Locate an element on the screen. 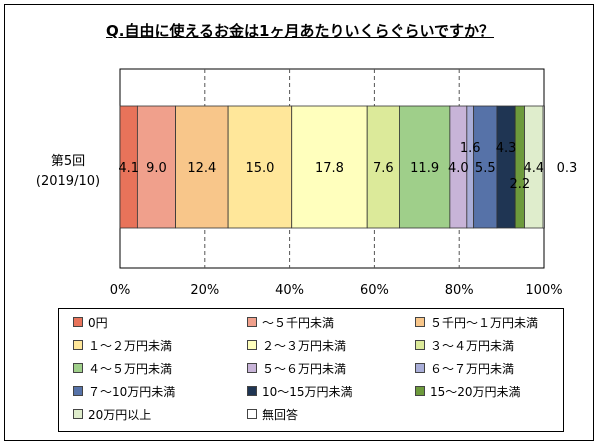 This screenshot has width=600, height=447. x-tick-label: 80% is located at coordinates (459, 290).